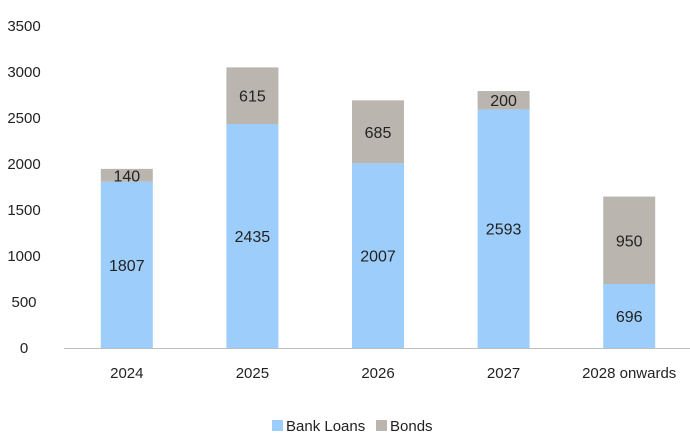  I want to click on y-axis-ticks: 0 500 1000 1500 2000 2500 3000 3500, so click(23, 187).